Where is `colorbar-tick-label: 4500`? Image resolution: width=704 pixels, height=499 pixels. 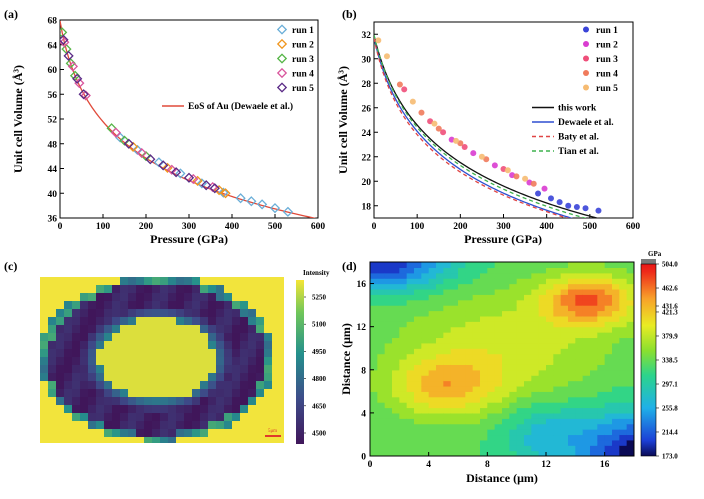
colorbar-tick-label: 4500 is located at coordinates (319, 434).